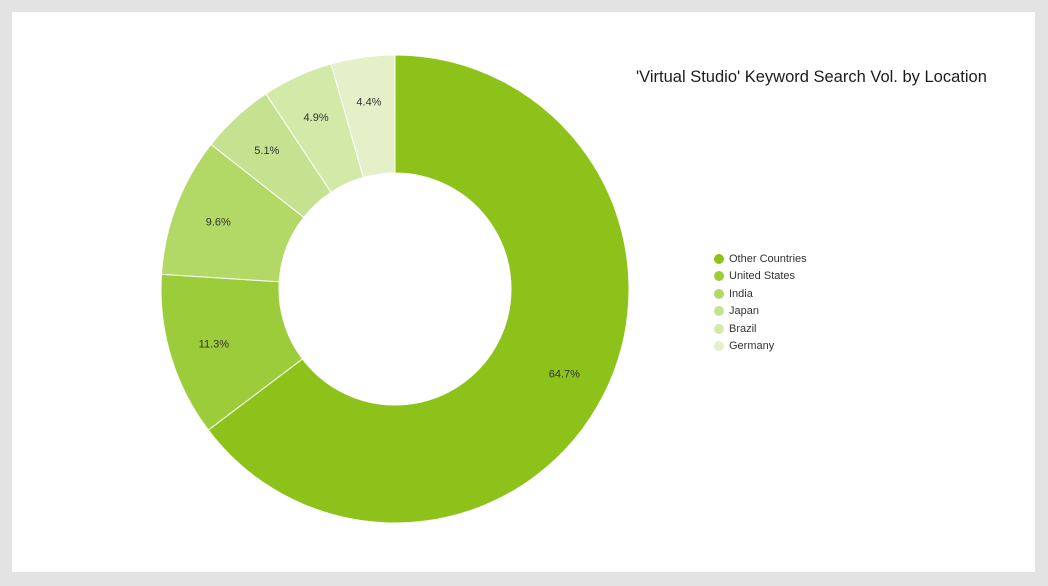  Describe the element at coordinates (760, 312) in the screenshot. I see `legend-item-japan: Japan` at that location.